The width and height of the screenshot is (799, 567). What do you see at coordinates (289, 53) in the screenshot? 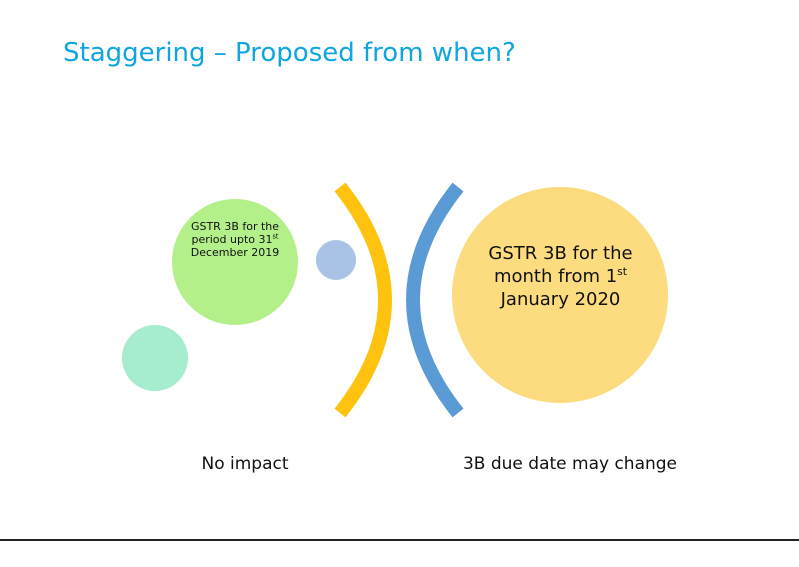
I see `slide-title: Staggering – Proposed from when?` at bounding box center [289, 53].